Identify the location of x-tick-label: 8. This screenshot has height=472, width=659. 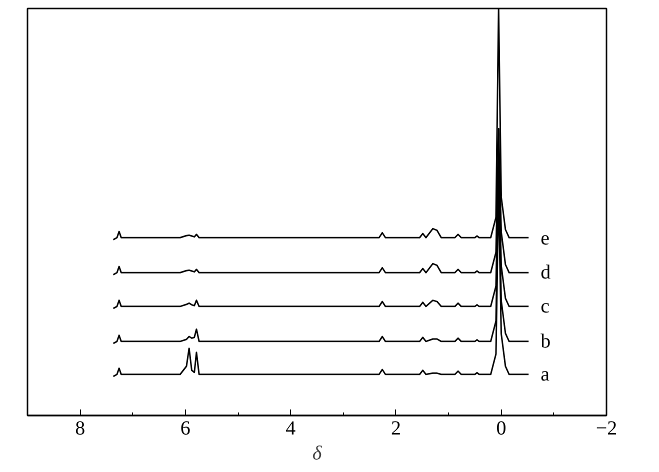
(80, 429).